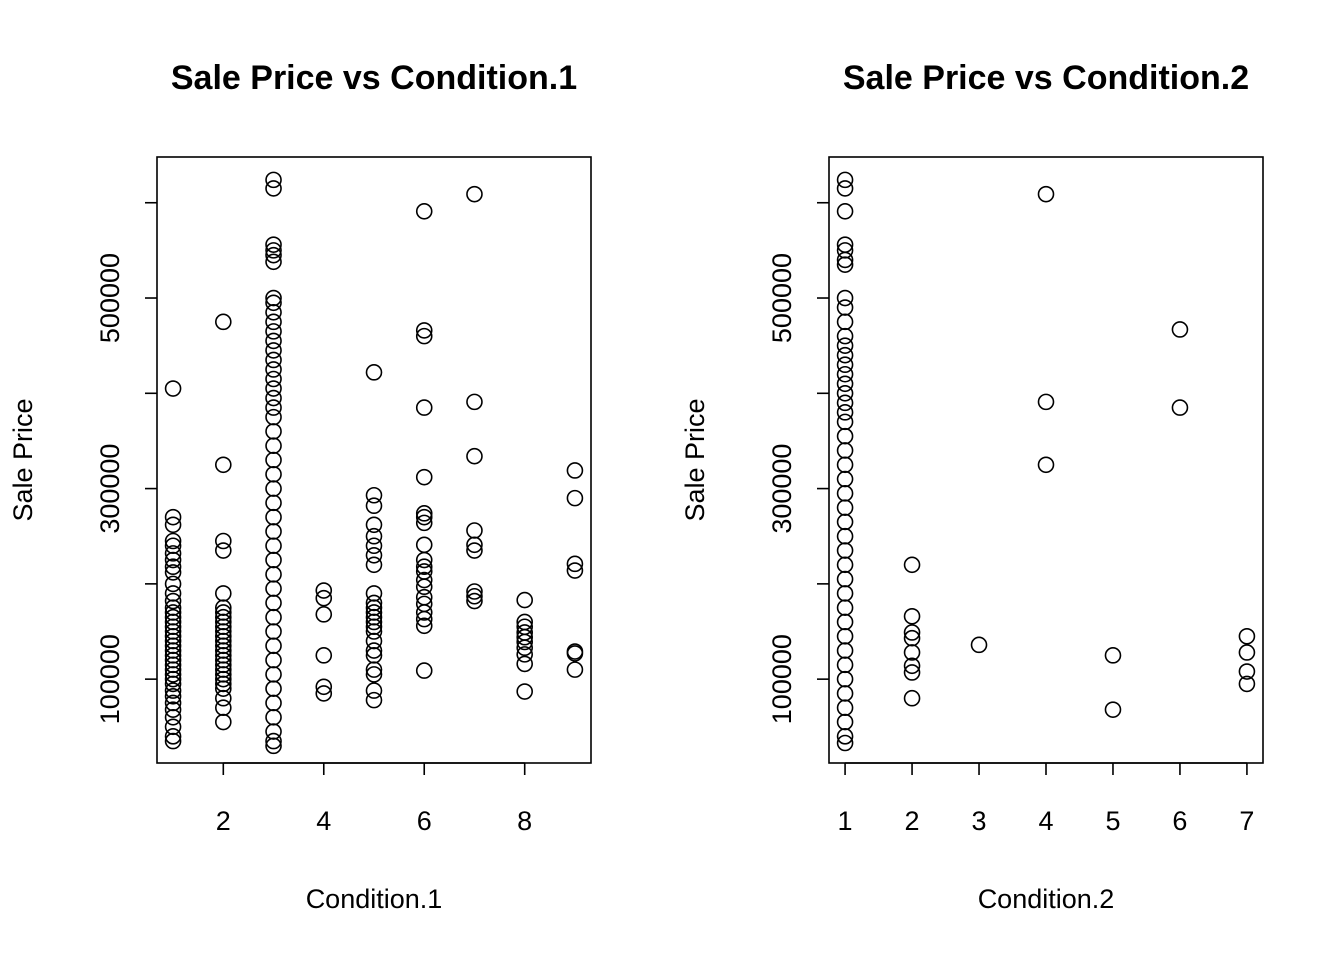 Image resolution: width=1344 pixels, height=960 pixels. What do you see at coordinates (782, 679) in the screenshot?
I see `y-tick-label: 100000` at bounding box center [782, 679].